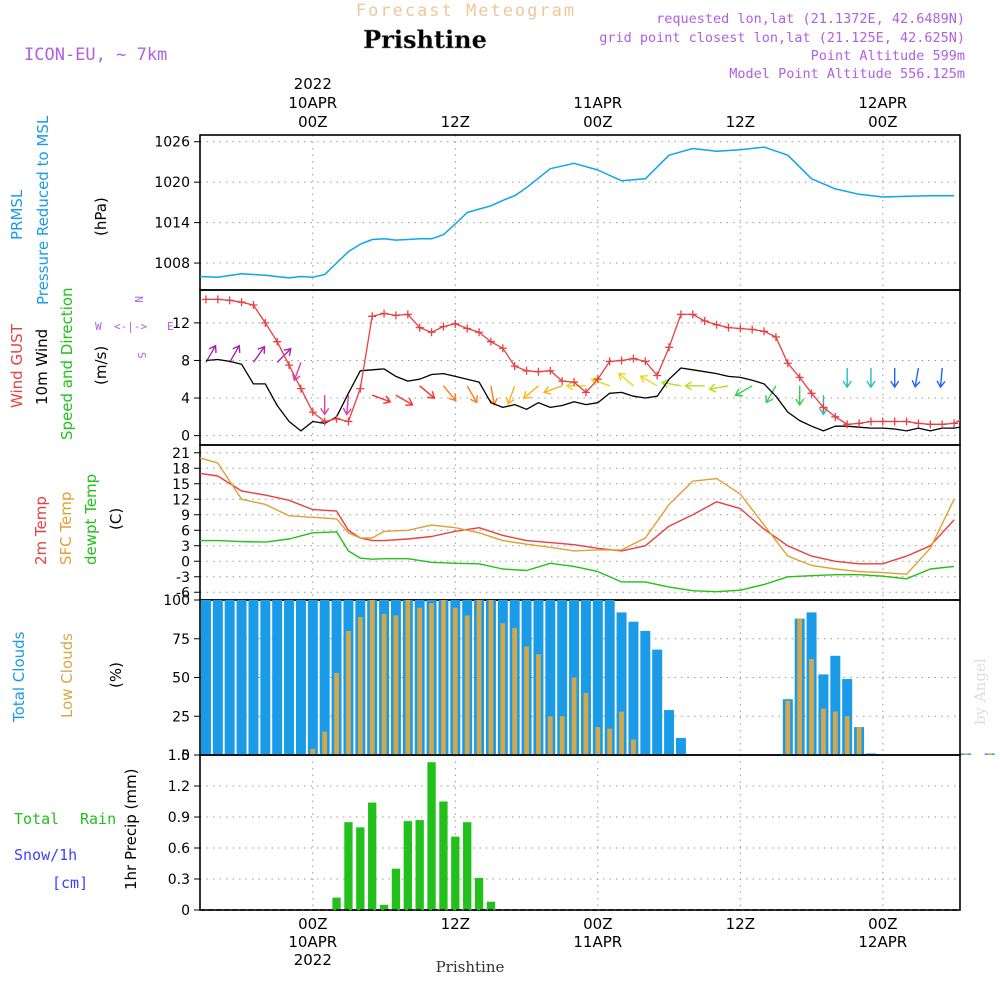 The image size is (1000, 1000). Describe the element at coordinates (66, 528) in the screenshot. I see `temp-sfc-label: SFC Temp` at that location.